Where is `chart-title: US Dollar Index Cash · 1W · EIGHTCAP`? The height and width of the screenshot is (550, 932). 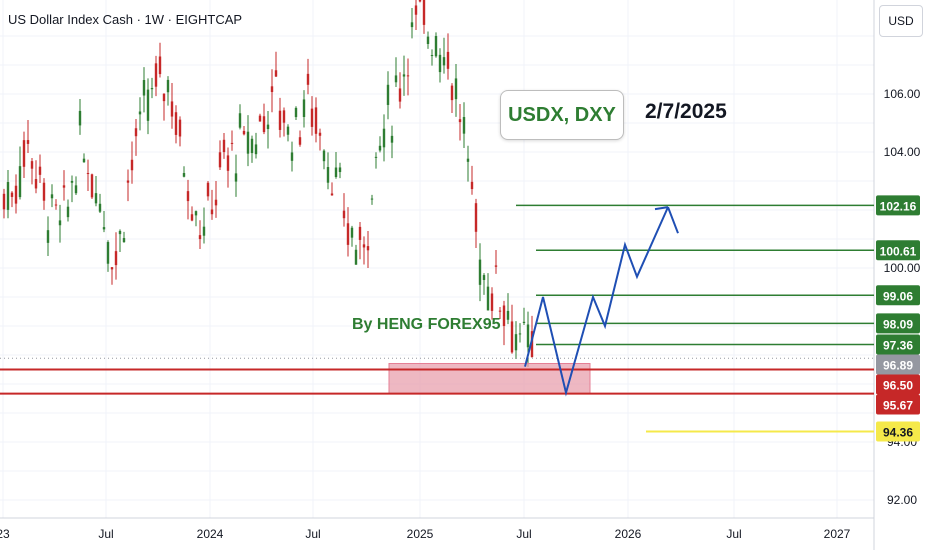
chart-title: US Dollar Index Cash · 1W · EIGHTCAP is located at coordinates (125, 19).